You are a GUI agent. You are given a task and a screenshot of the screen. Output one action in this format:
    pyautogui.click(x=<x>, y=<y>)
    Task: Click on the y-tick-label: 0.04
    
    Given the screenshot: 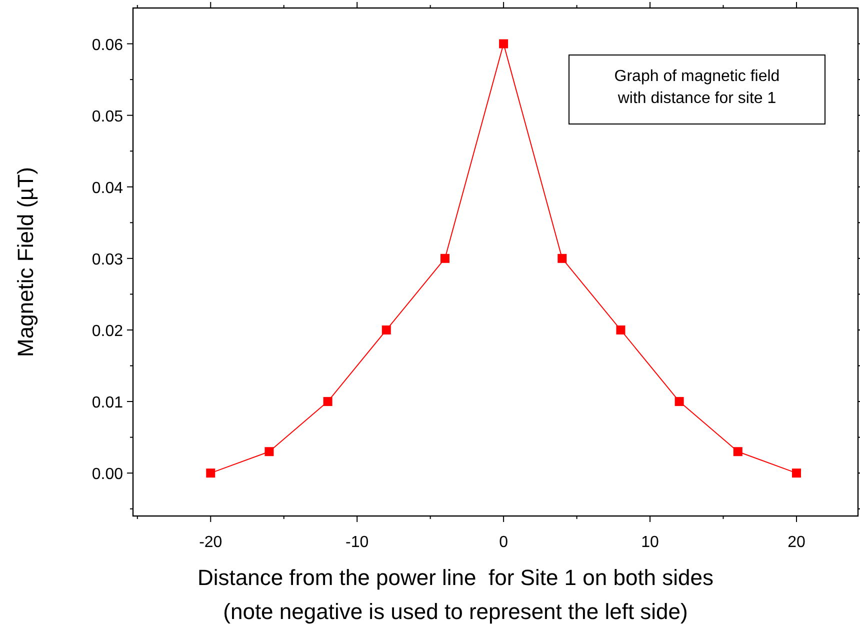 What is the action you would take?
    pyautogui.click(x=108, y=188)
    